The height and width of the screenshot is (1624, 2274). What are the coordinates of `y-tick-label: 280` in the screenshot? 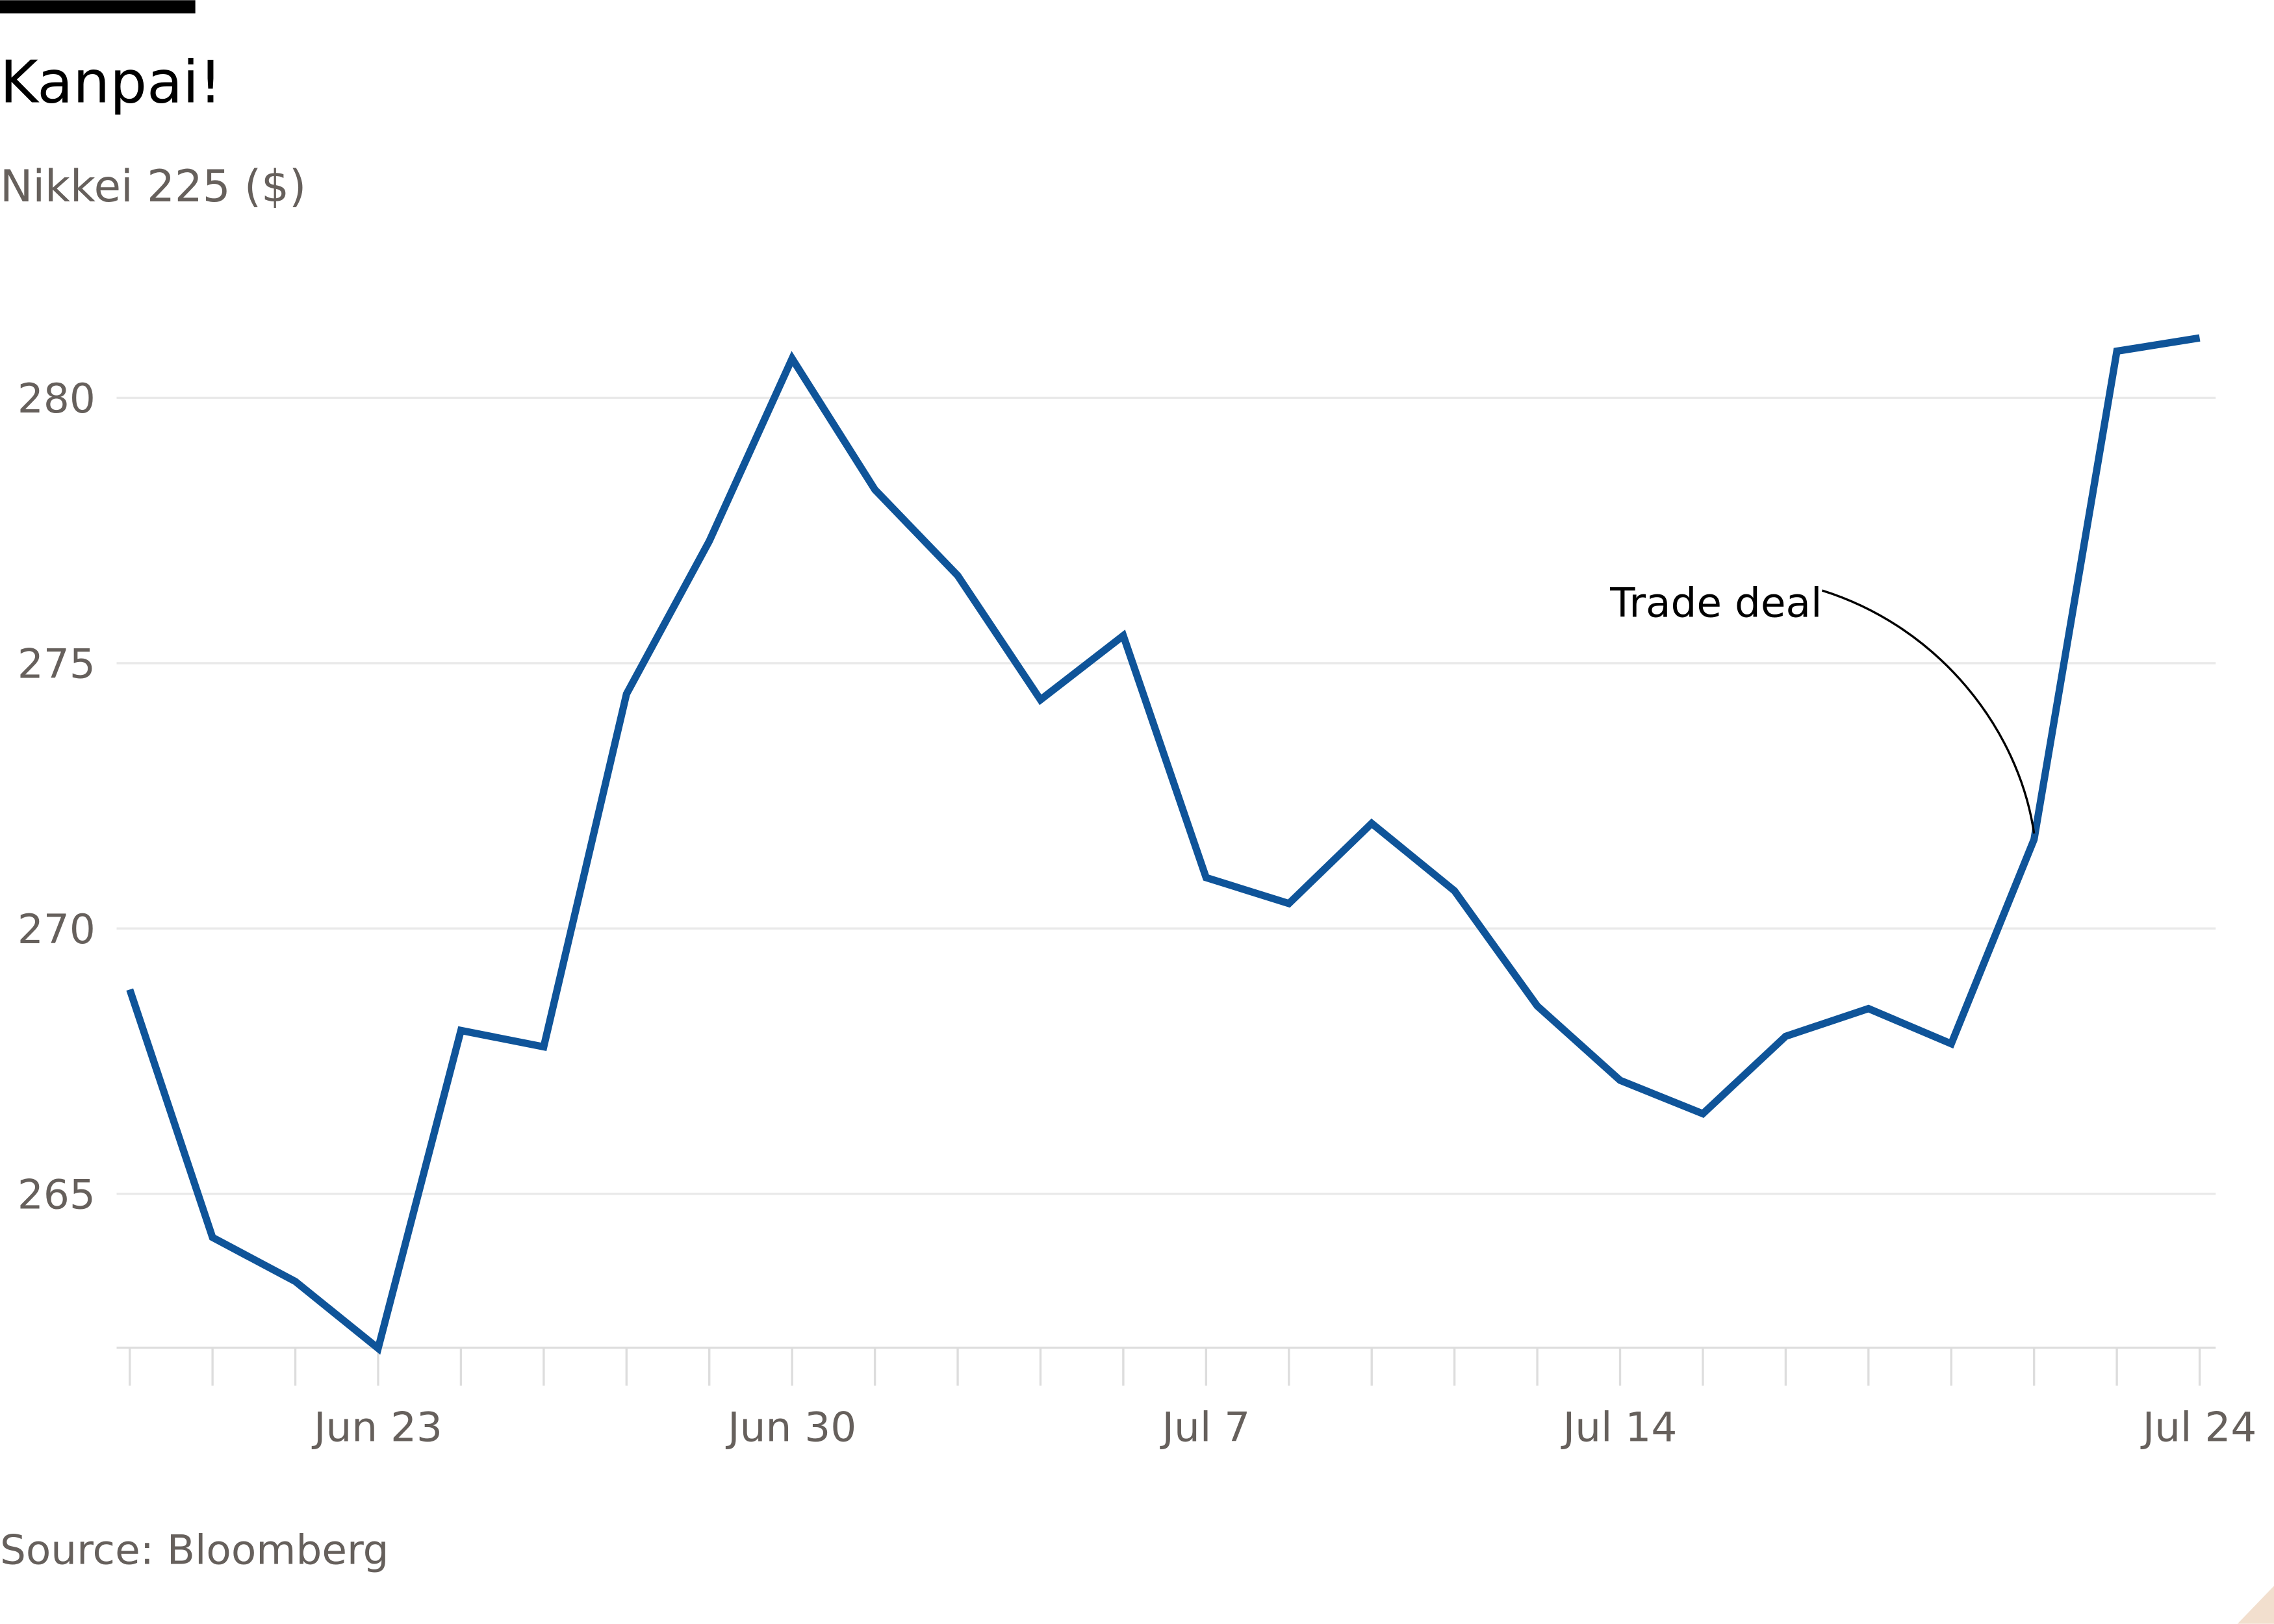 It's located at (57, 398).